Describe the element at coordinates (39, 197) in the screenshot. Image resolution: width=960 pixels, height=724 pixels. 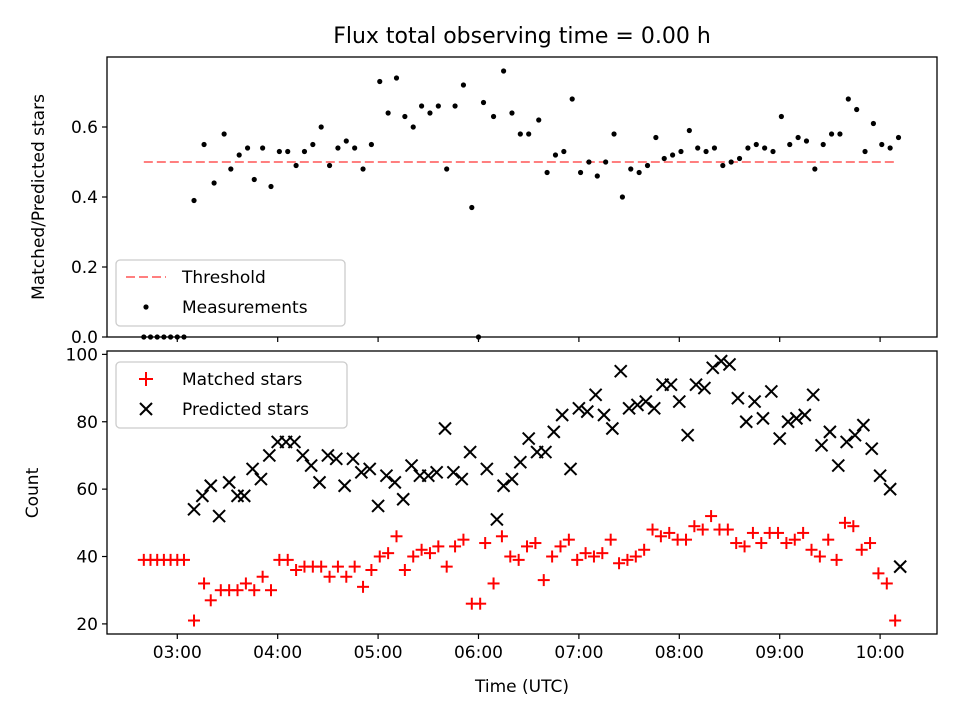
I see `top-y-axis-label: Matched/Predicted stars` at that location.